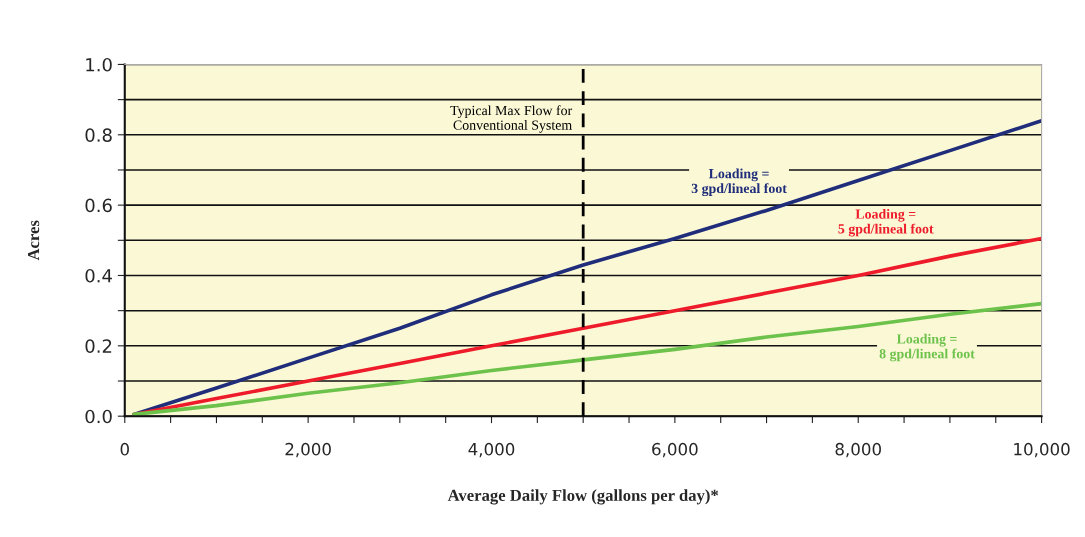  Describe the element at coordinates (34, 240) in the screenshot. I see `y-axis-title: Acres` at that location.